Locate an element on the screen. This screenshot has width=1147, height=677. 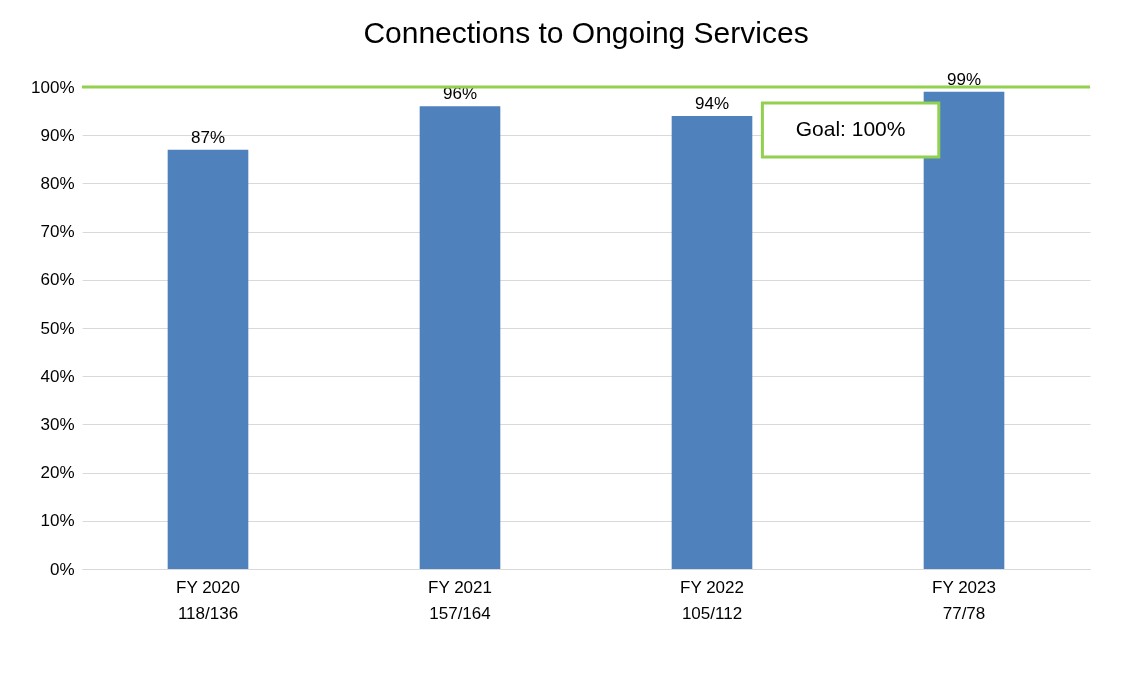
chart-title: Connections to Ongoing Services is located at coordinates (586, 32).